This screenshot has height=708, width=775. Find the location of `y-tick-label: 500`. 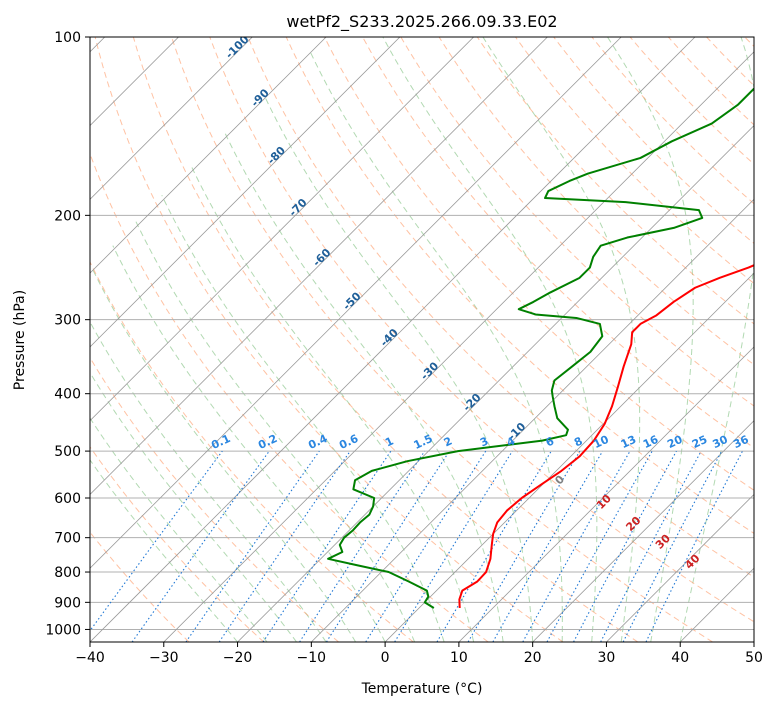

y-tick-label: 500 is located at coordinates (67, 452).